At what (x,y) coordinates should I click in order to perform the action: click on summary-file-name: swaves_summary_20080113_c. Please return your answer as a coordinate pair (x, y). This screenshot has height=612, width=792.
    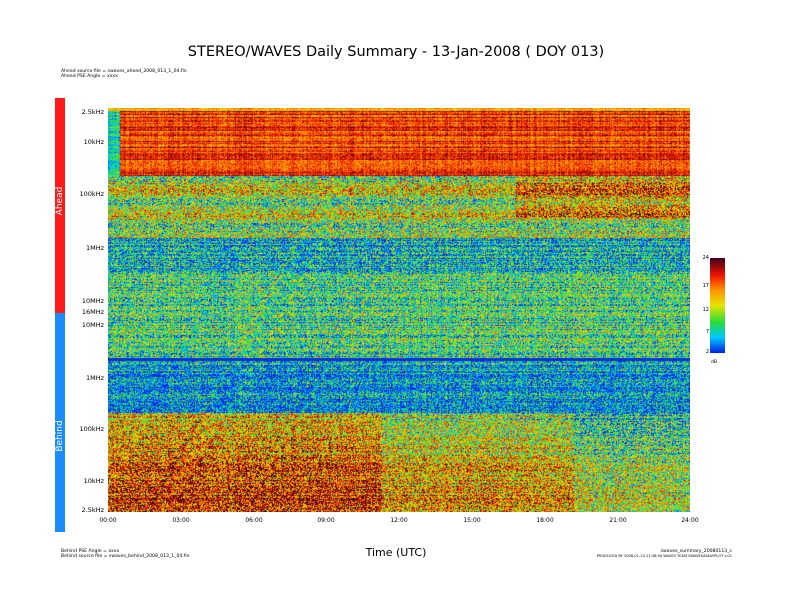
    Looking at the image, I should click on (696, 551).